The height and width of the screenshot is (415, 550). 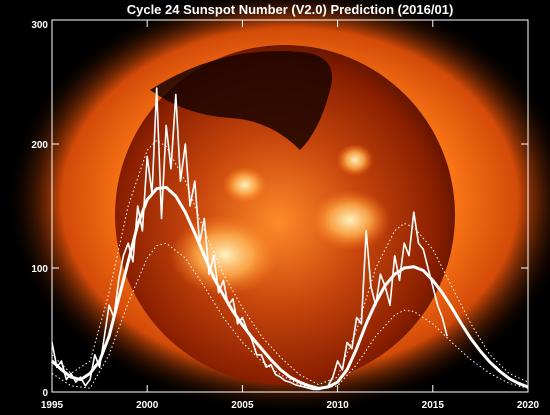 I want to click on x-tick-label: 2005, so click(x=242, y=405).